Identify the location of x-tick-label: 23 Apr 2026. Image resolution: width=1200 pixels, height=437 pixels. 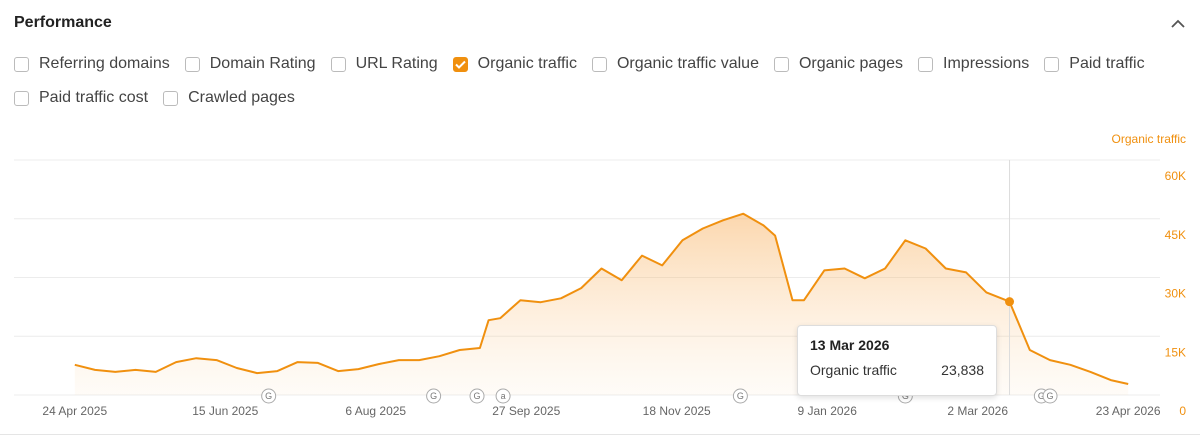
(1128, 411).